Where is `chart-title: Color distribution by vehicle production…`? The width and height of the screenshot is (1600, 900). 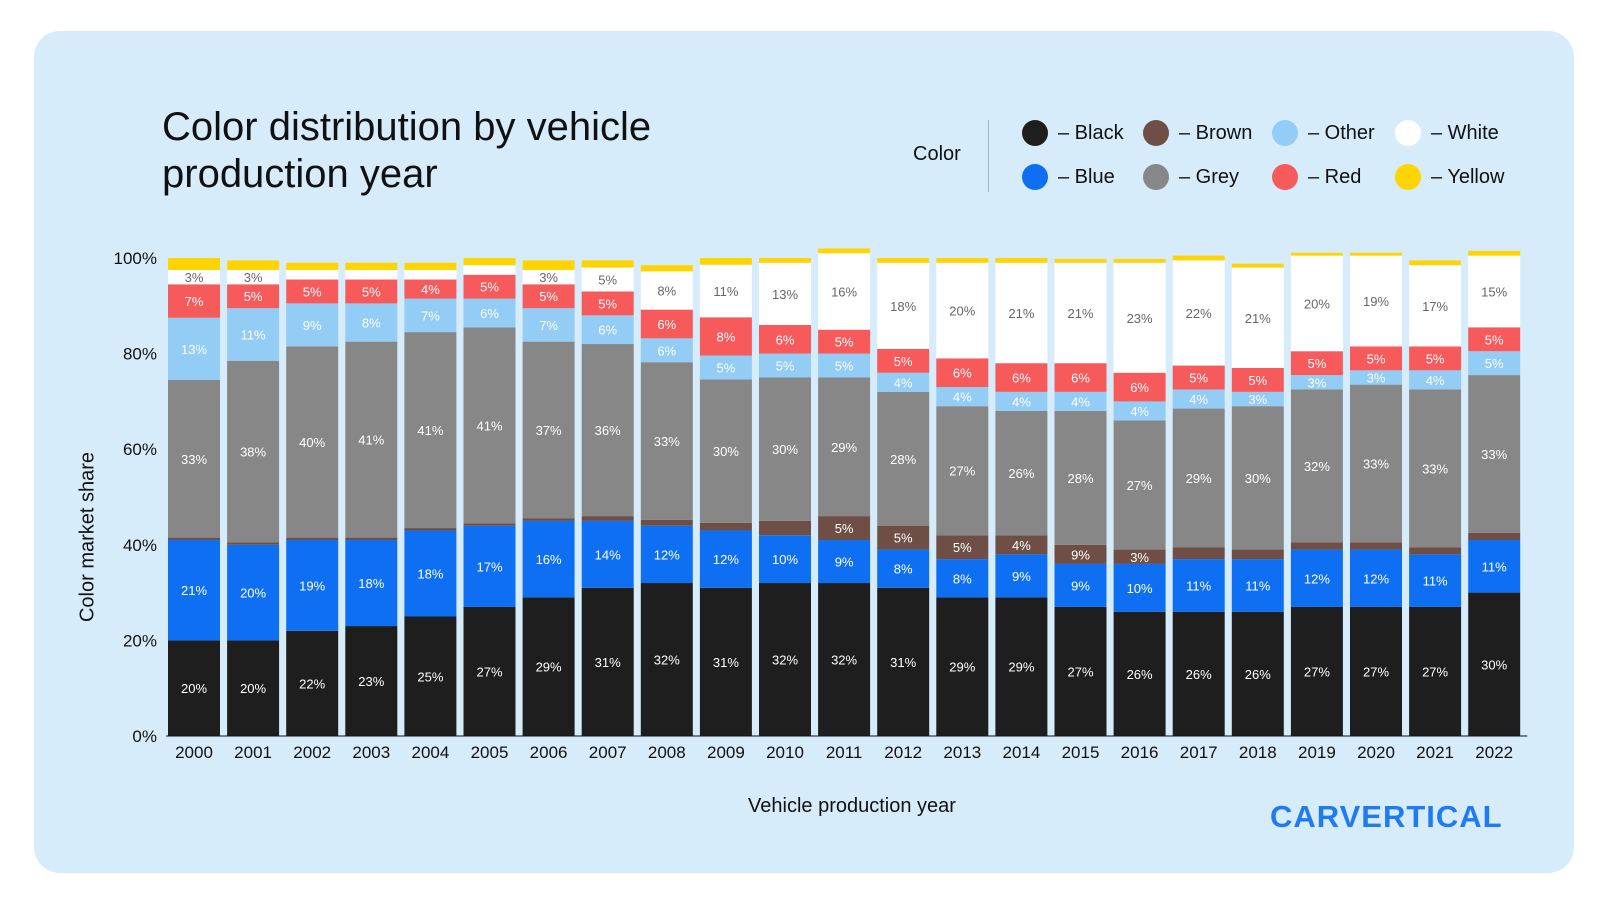
chart-title: Color distribution by vehicle production… is located at coordinates (407, 150).